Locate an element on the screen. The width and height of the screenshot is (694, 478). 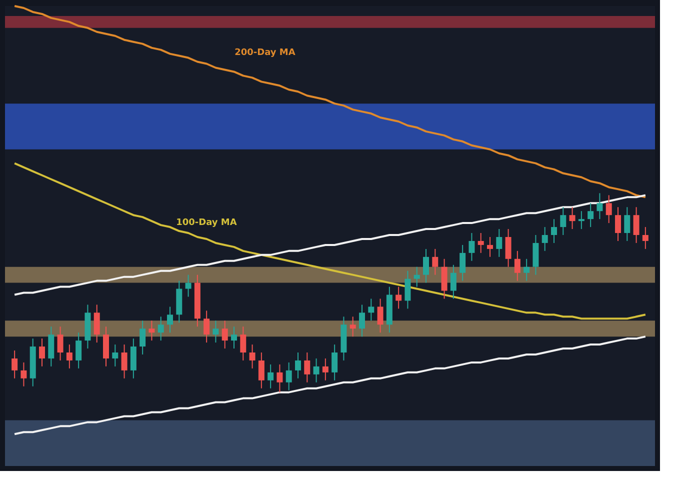
text: 200-Day MA is located at coordinates (265, 53).